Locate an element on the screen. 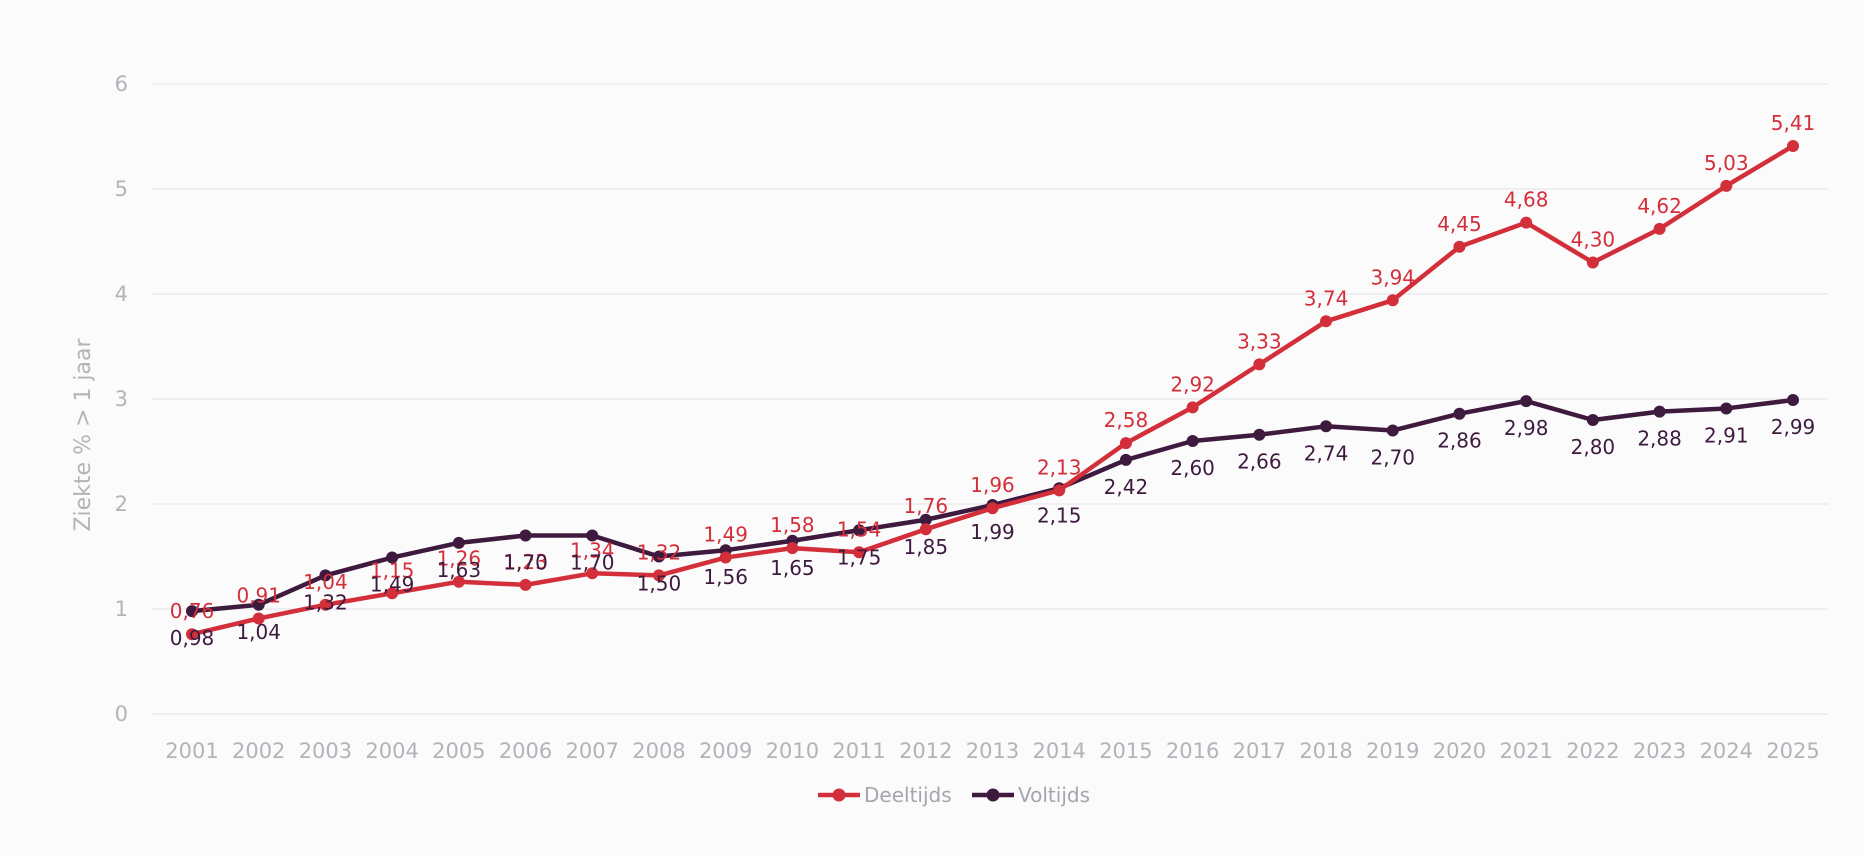  data-label-deeltijds: 2,13 is located at coordinates (1059, 467).